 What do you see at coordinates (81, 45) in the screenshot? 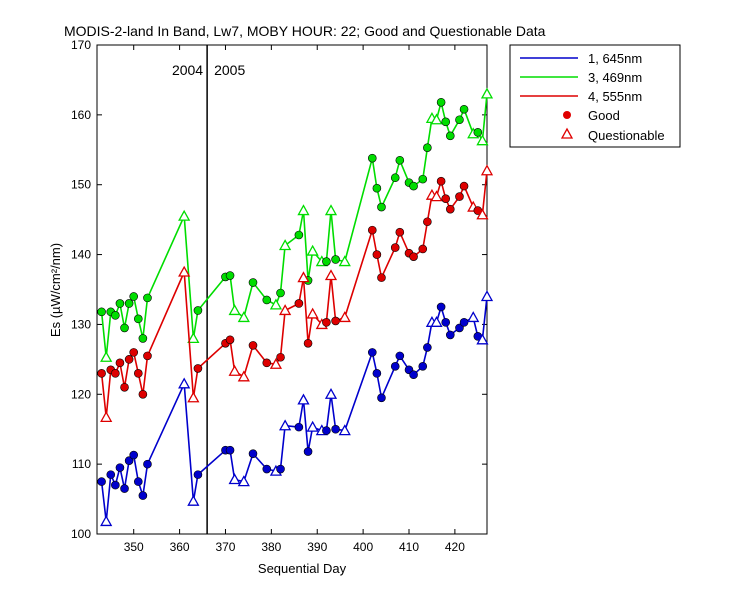
I see `y-tick-label: 170` at bounding box center [81, 45].